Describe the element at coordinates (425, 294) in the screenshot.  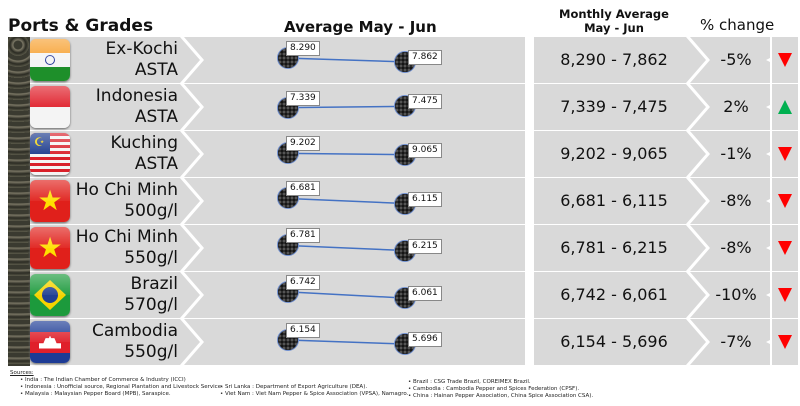
I see `jun-value-label: 6.061` at that location.